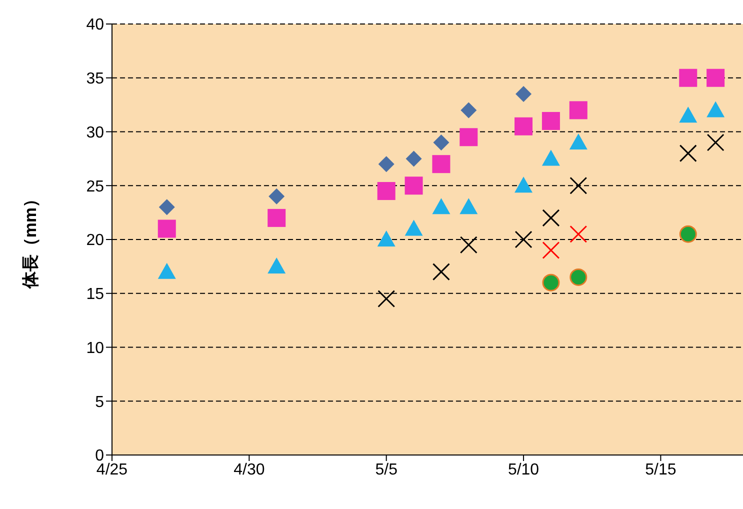 This screenshot has height=509, width=743. Describe the element at coordinates (95, 348) in the screenshot. I see `y-tick-label: 10` at that location.